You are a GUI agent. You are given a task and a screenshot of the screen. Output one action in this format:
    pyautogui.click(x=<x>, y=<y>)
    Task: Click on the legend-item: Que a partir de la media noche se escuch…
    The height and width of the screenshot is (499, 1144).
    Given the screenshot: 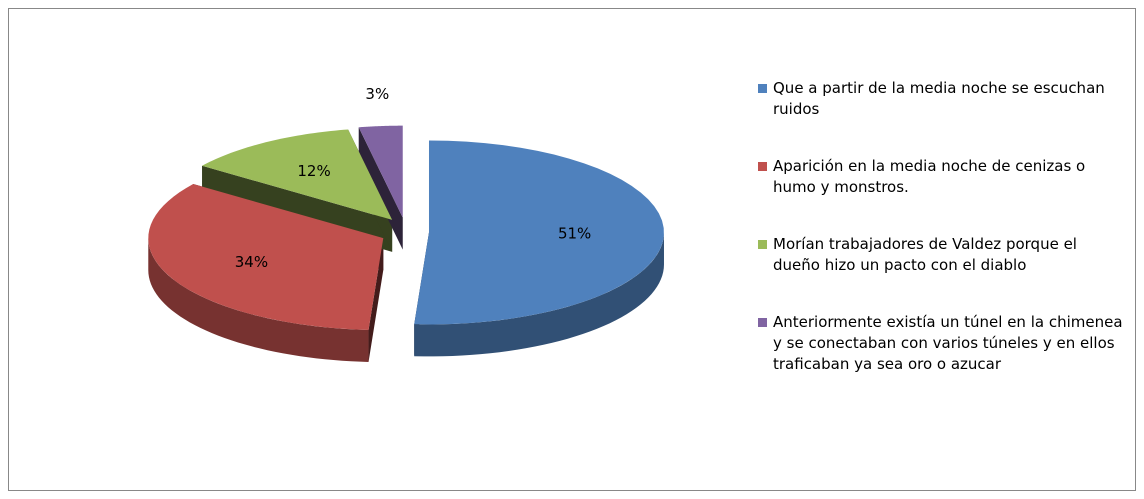 What is the action you would take?
    pyautogui.click(x=943, y=99)
    